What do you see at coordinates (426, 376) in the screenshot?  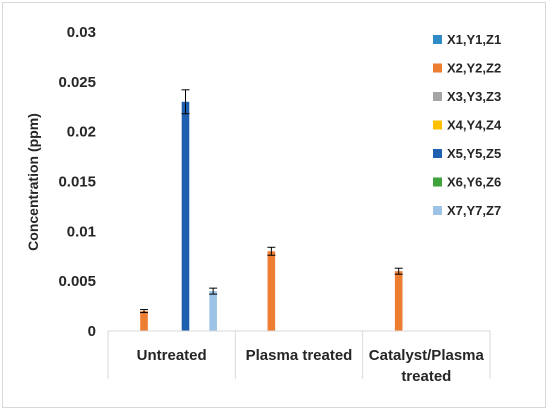 I see `category-label: treated` at bounding box center [426, 376].